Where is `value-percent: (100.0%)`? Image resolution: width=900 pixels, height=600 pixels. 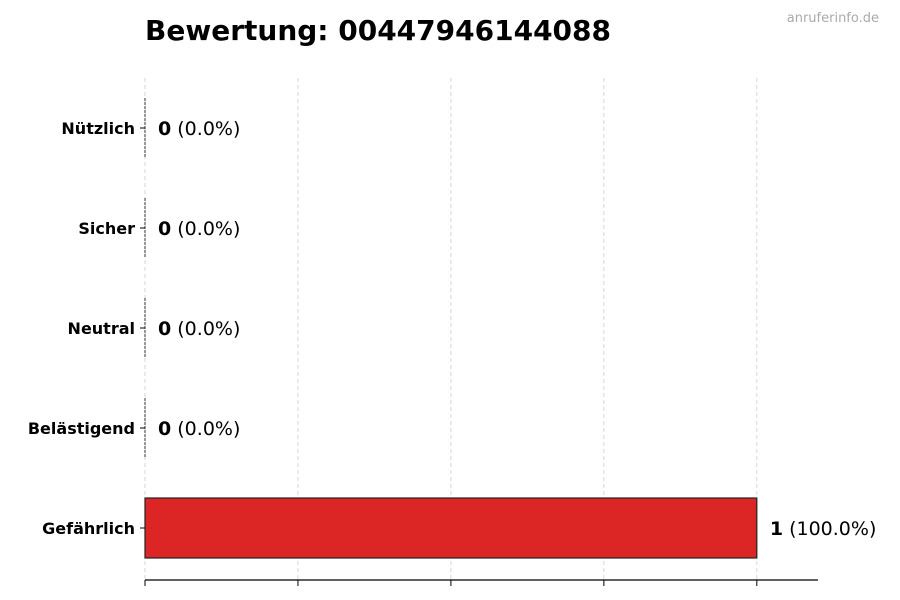
value-percent: (100.0%) is located at coordinates (829, 529).